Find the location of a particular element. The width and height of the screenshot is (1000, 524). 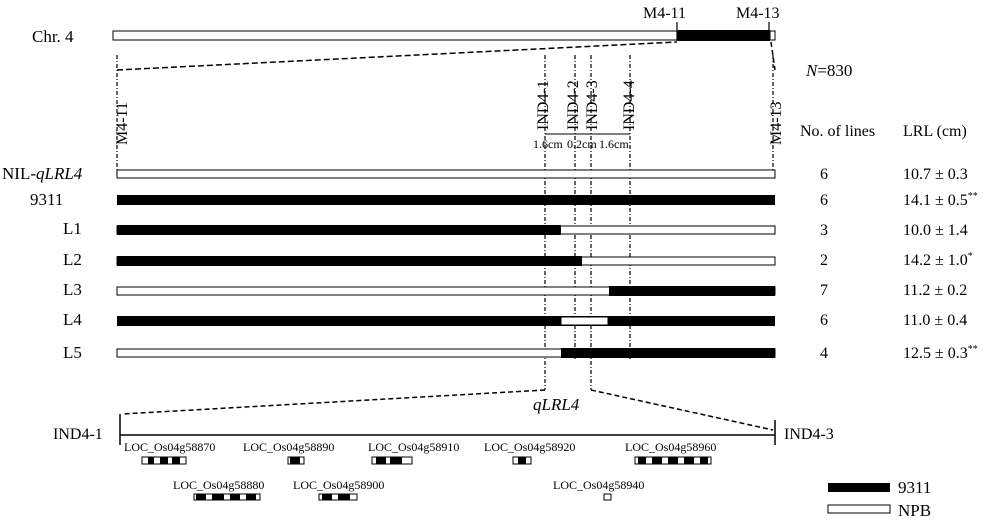

chromosome-marker-m4-11: M4-11 is located at coordinates (664, 13).